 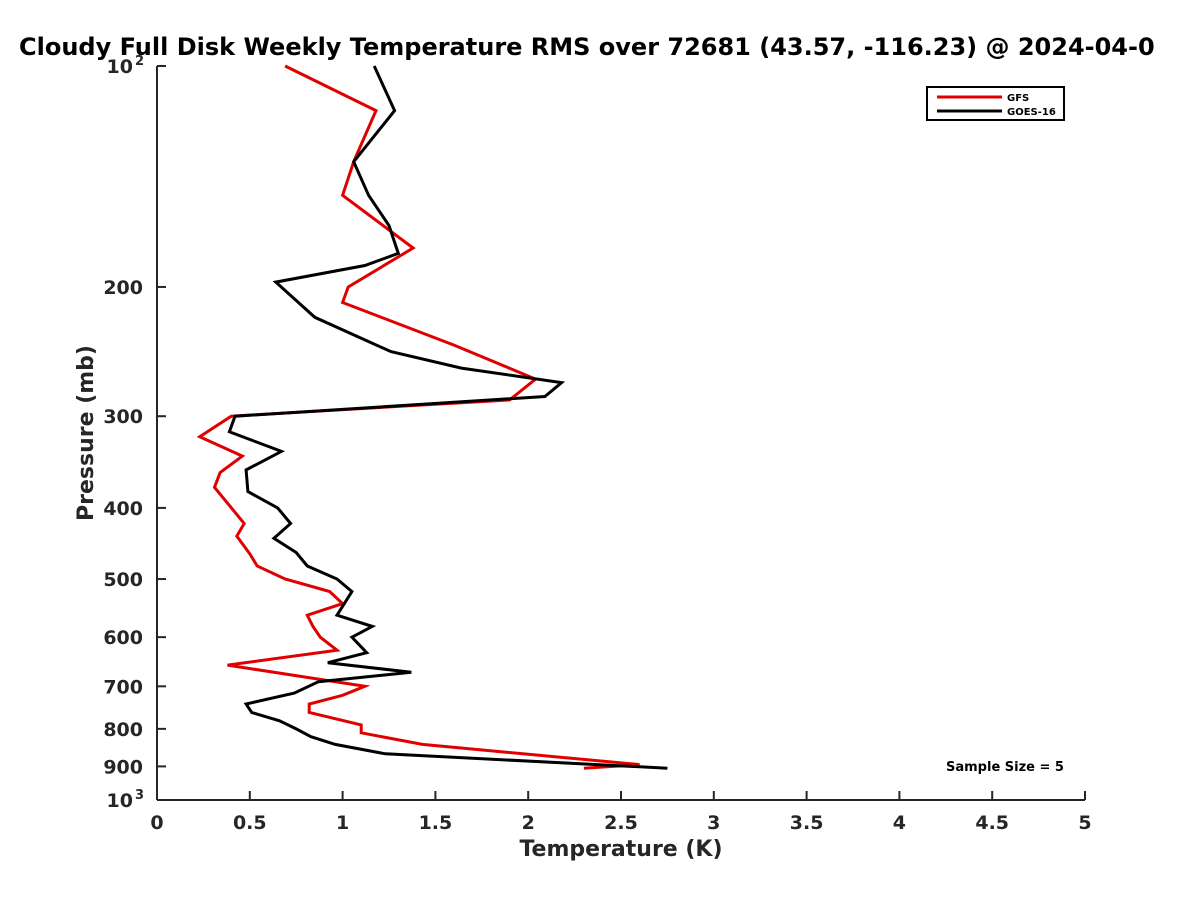 I want to click on y-tick-exponent: 2, so click(x=139, y=61).